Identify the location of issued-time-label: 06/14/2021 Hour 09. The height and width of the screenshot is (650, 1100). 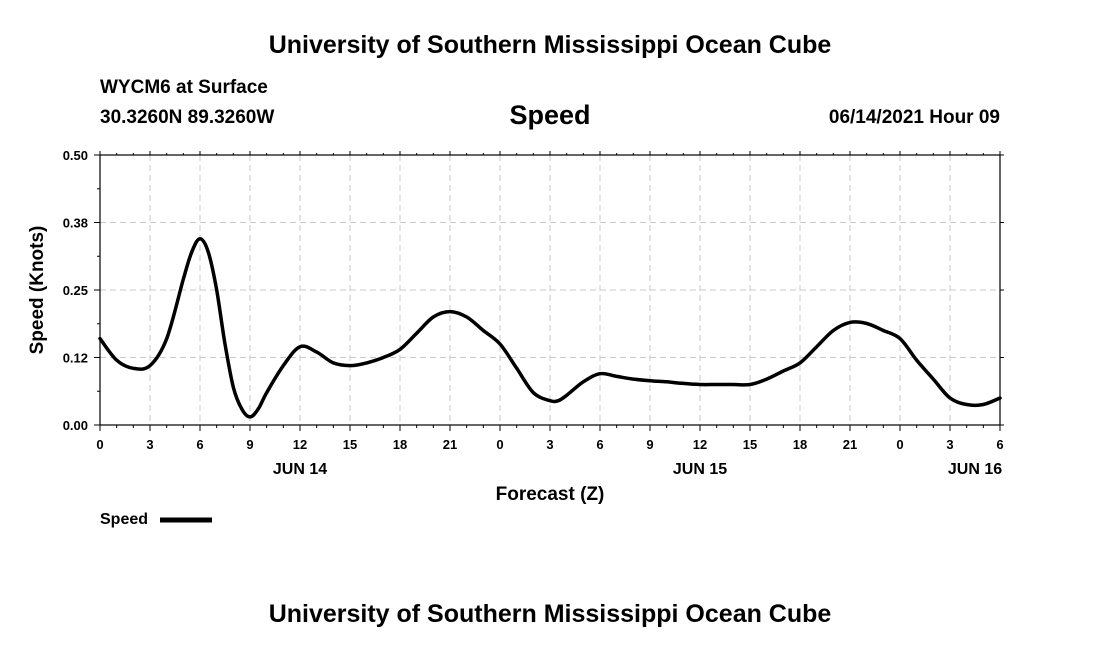
(914, 117).